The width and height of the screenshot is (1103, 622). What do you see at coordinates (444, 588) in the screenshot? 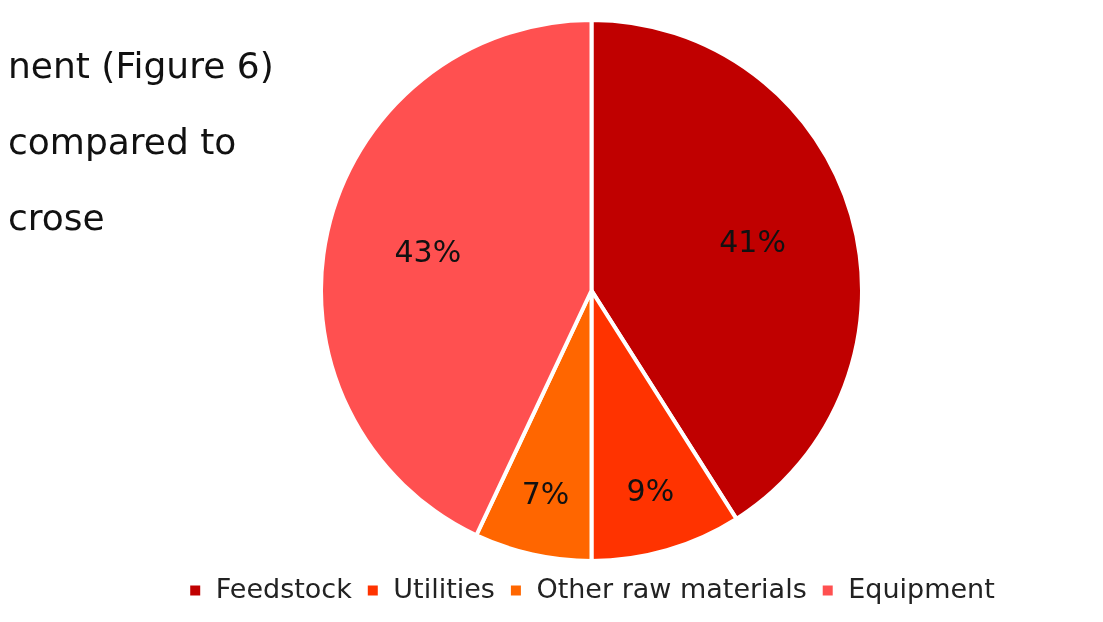
I see `legend-label: Utilities` at bounding box center [444, 588].